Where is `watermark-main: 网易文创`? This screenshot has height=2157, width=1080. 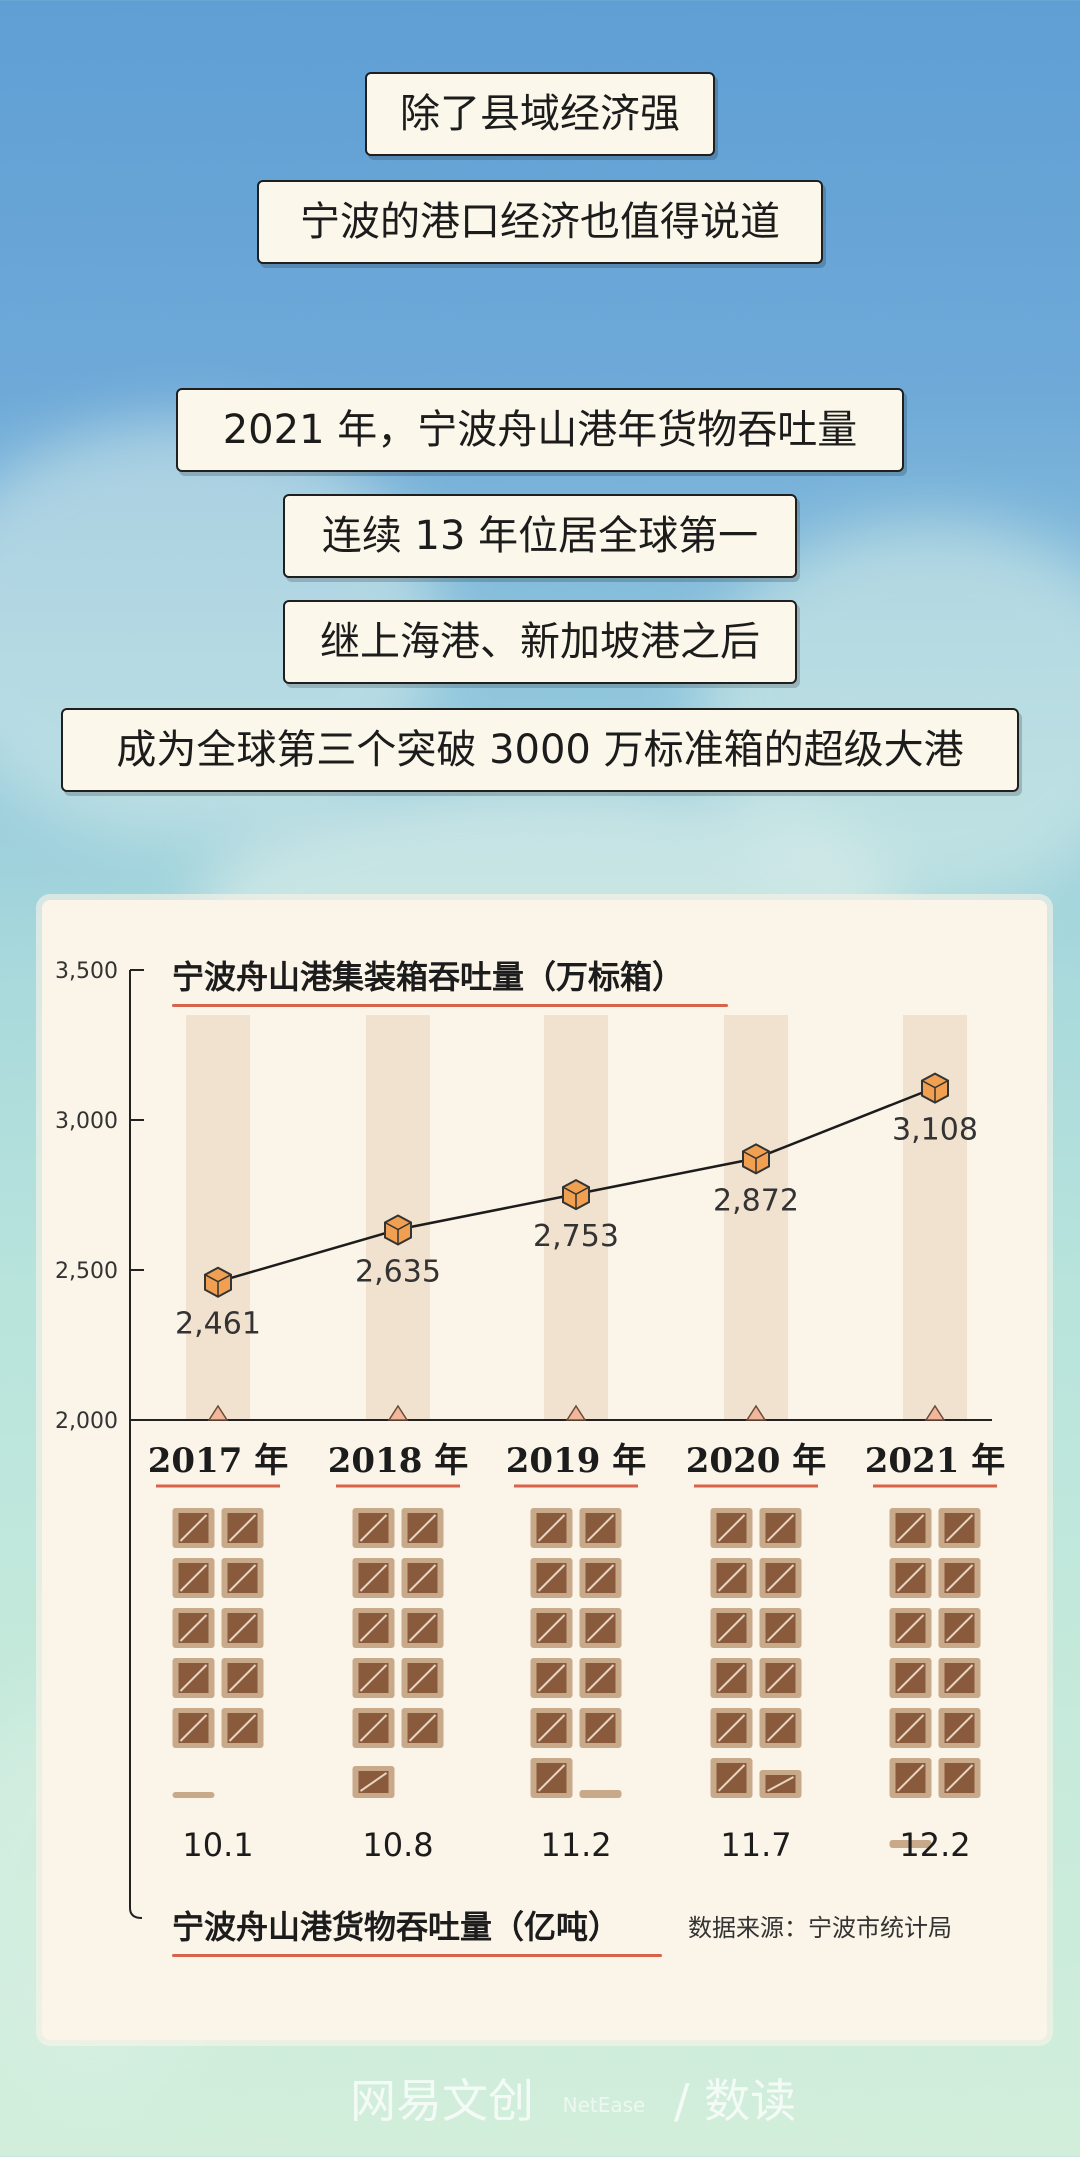
watermark-main: 网易文创 is located at coordinates (442, 2101).